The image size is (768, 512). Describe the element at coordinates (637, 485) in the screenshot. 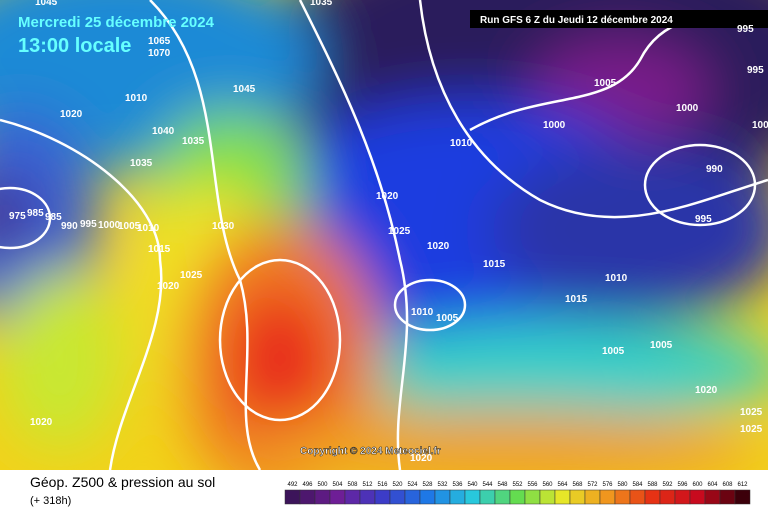

I see `scale-label: 584` at that location.